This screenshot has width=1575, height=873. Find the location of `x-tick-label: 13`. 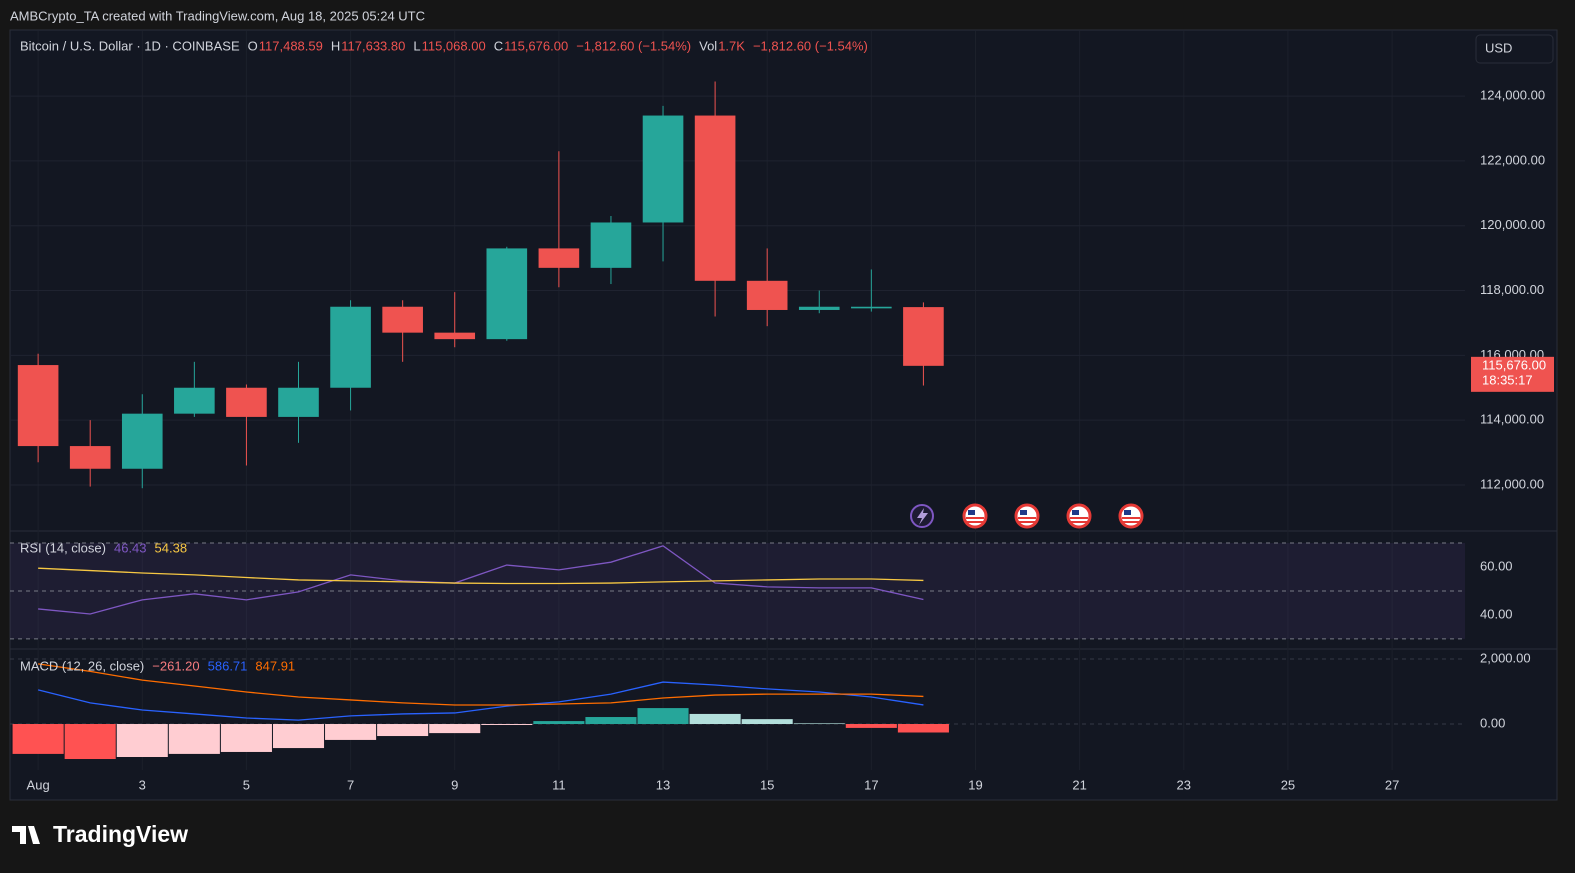

x-tick-label: 13 is located at coordinates (663, 784).